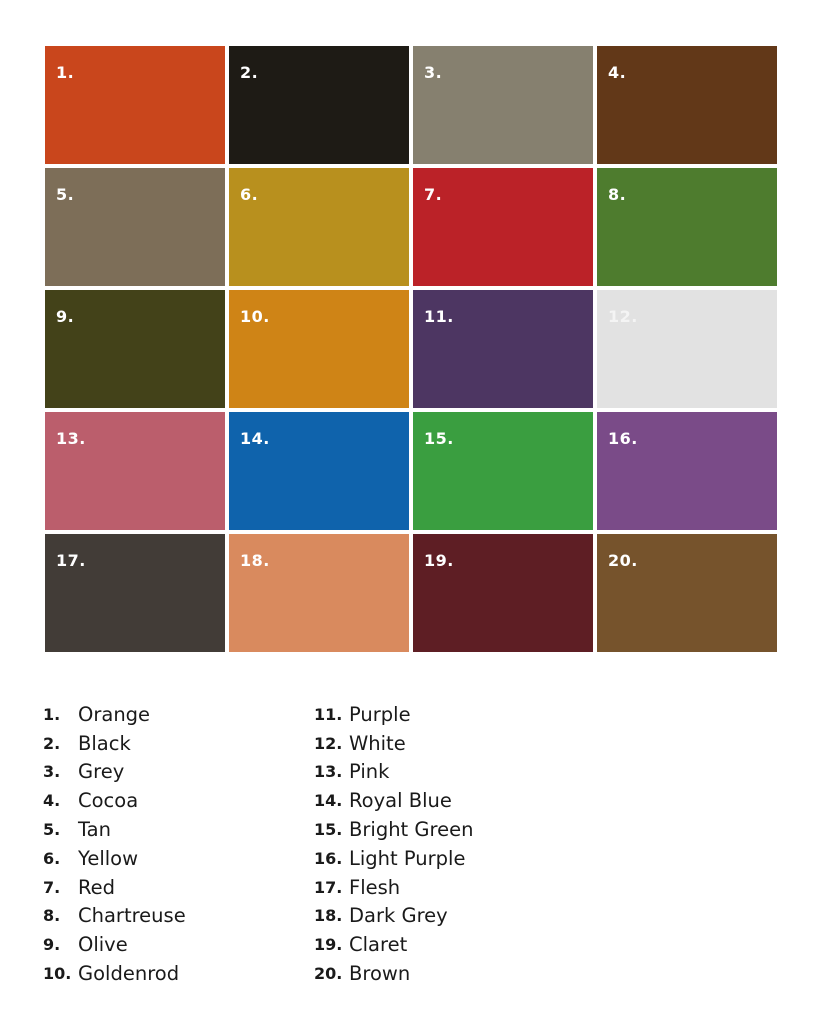 The width and height of the screenshot is (821, 1034). What do you see at coordinates (94, 830) in the screenshot?
I see `legend-color-name: Tan` at bounding box center [94, 830].